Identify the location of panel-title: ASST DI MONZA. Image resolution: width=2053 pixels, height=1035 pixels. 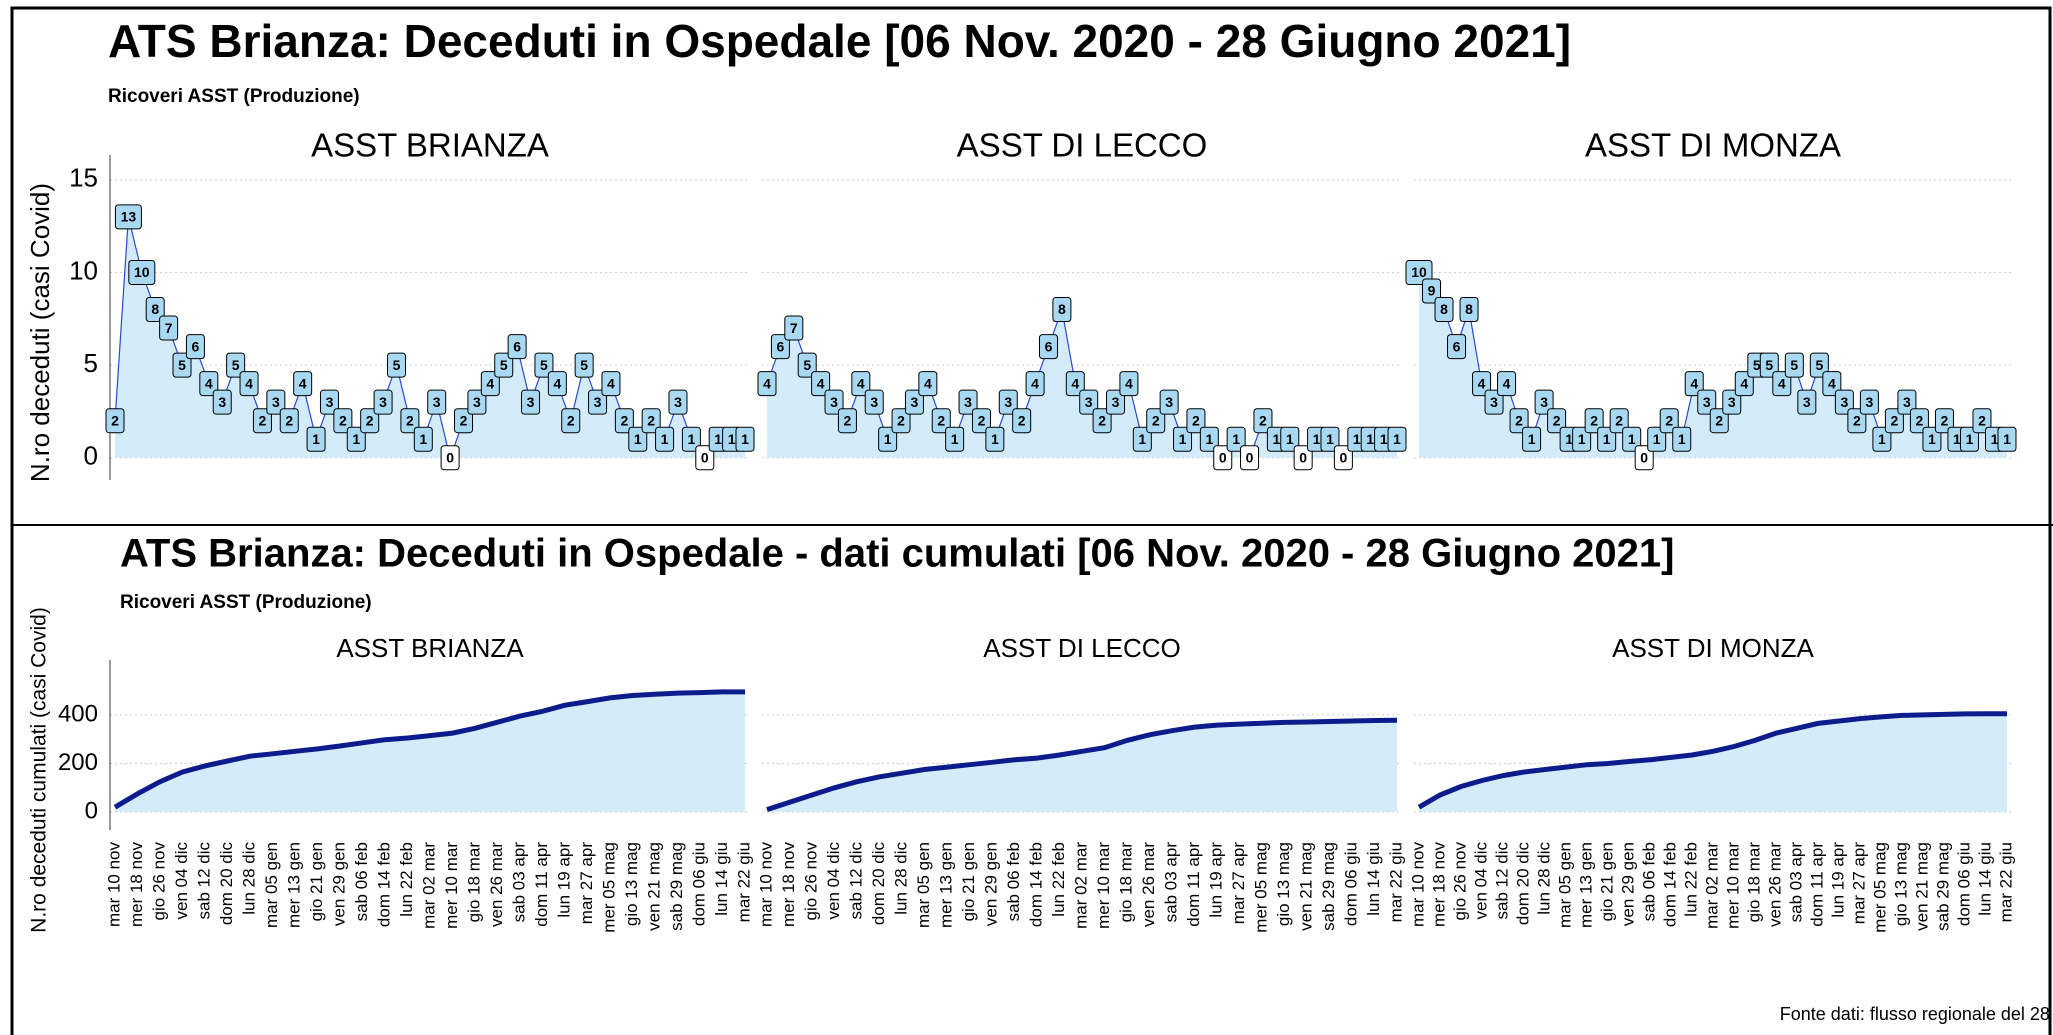
(1713, 648).